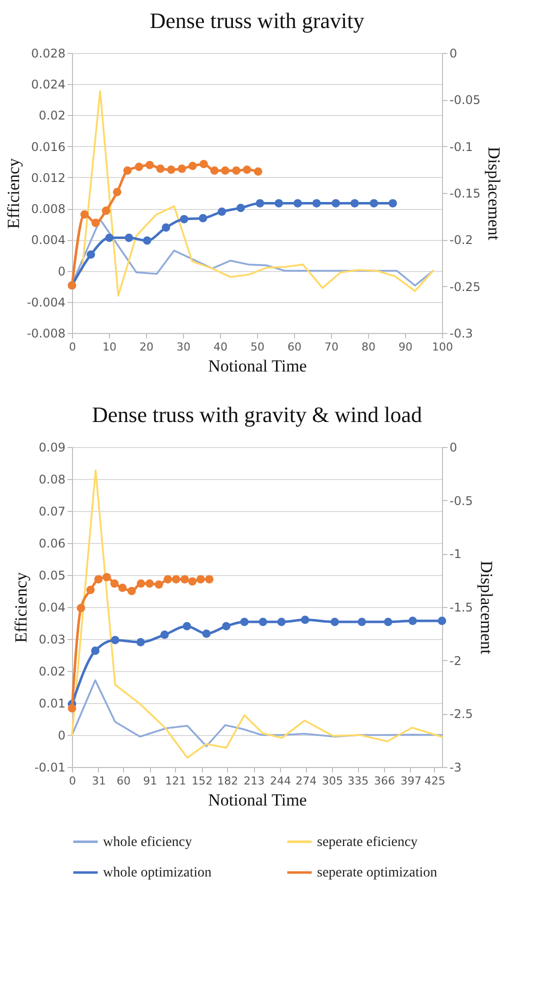 The image size is (533, 998). Describe the element at coordinates (52, 639) in the screenshot. I see `y-tick-label: 0.03` at that location.